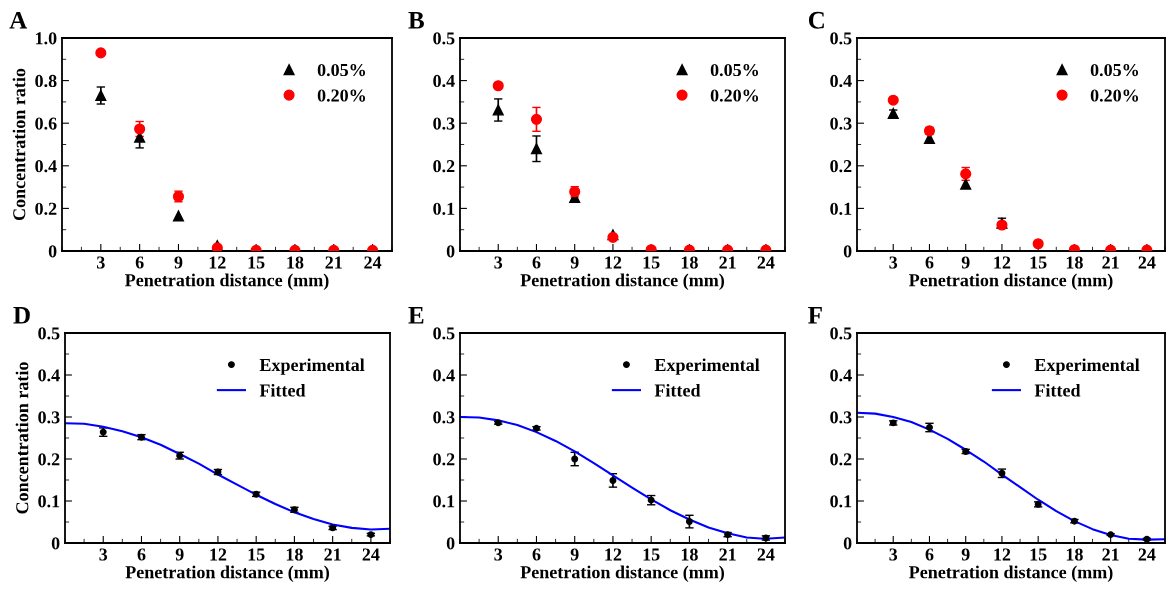  I want to click on chart-title: E, so click(416, 315).